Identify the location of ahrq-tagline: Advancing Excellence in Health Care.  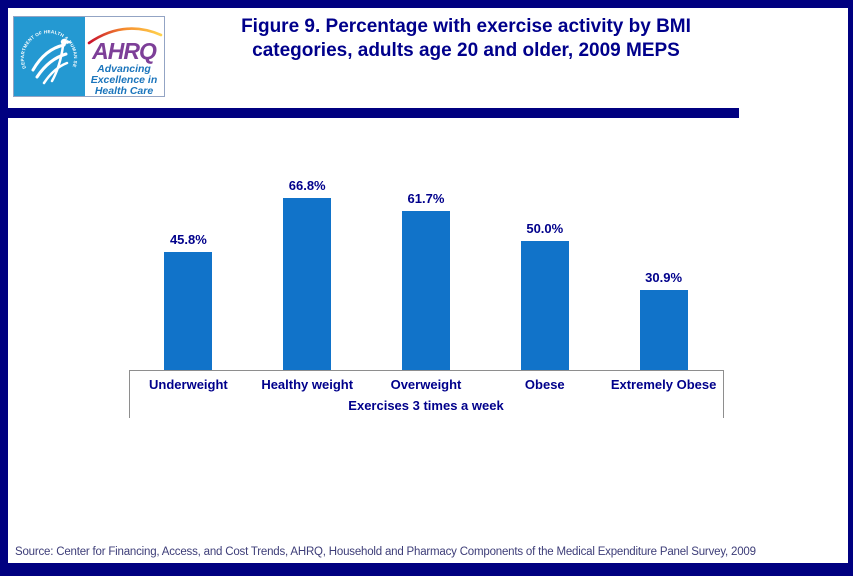
(124, 80).